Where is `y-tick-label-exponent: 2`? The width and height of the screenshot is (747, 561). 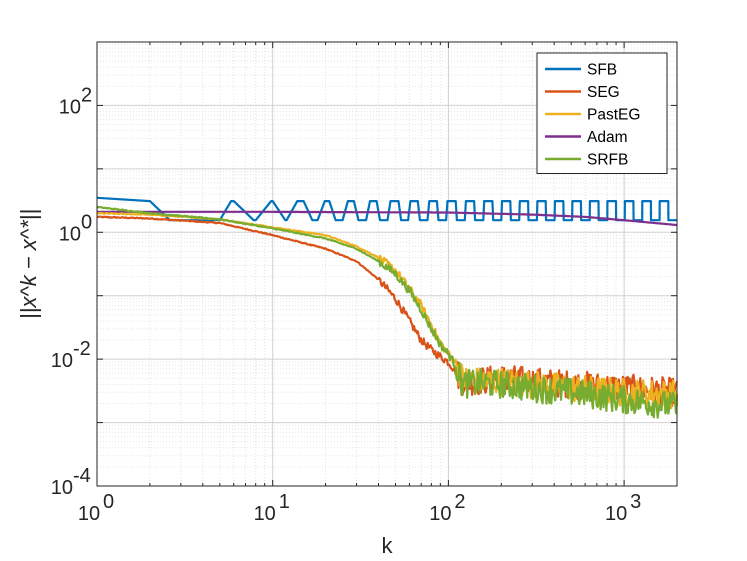 y-tick-label-exponent: 2 is located at coordinates (86, 95).